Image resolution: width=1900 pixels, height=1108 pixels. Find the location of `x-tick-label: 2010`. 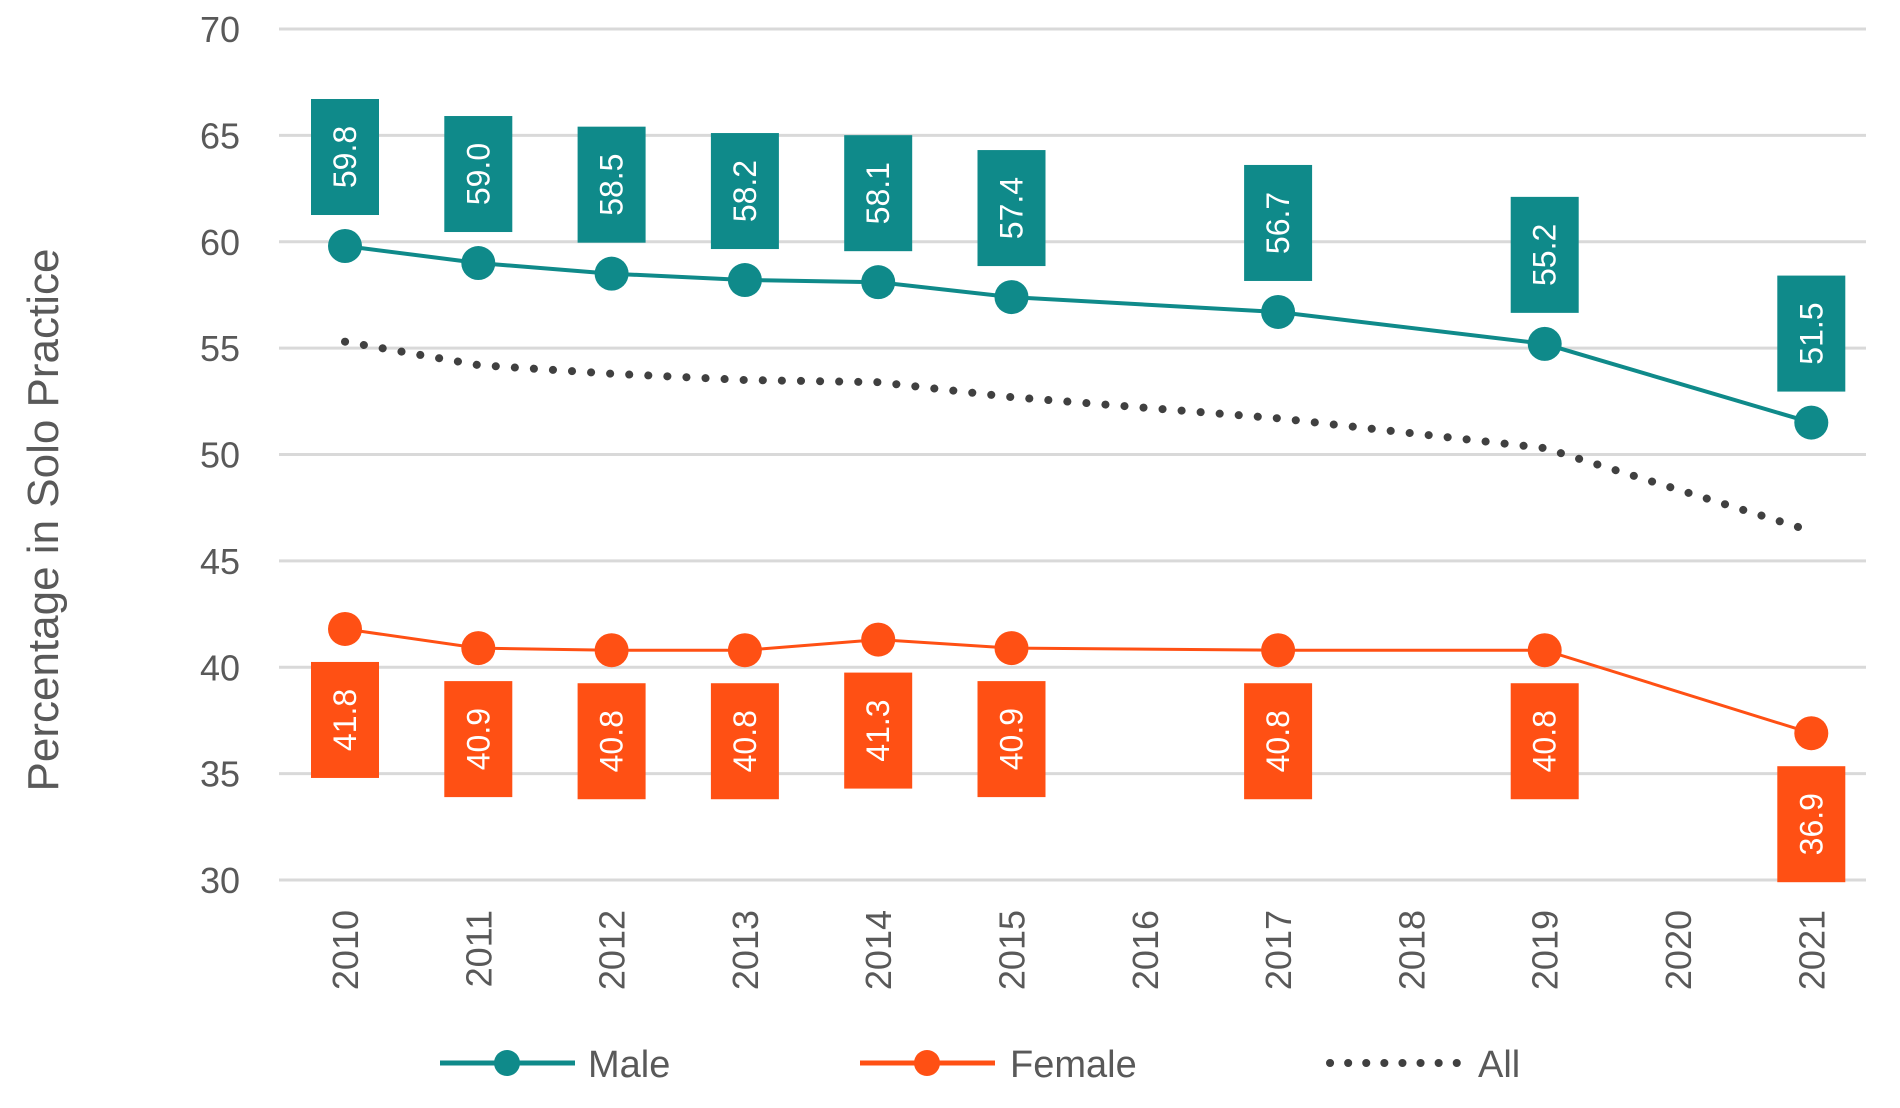

x-tick-label: 2010 is located at coordinates (345, 950).